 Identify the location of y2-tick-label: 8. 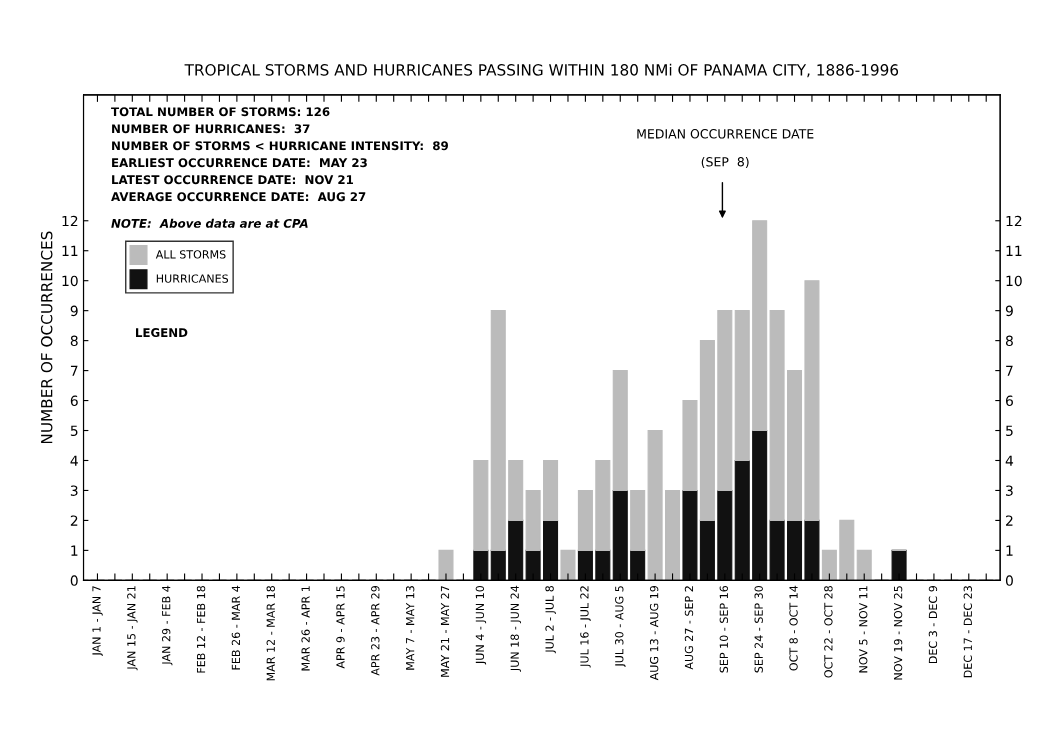
(1009, 341).